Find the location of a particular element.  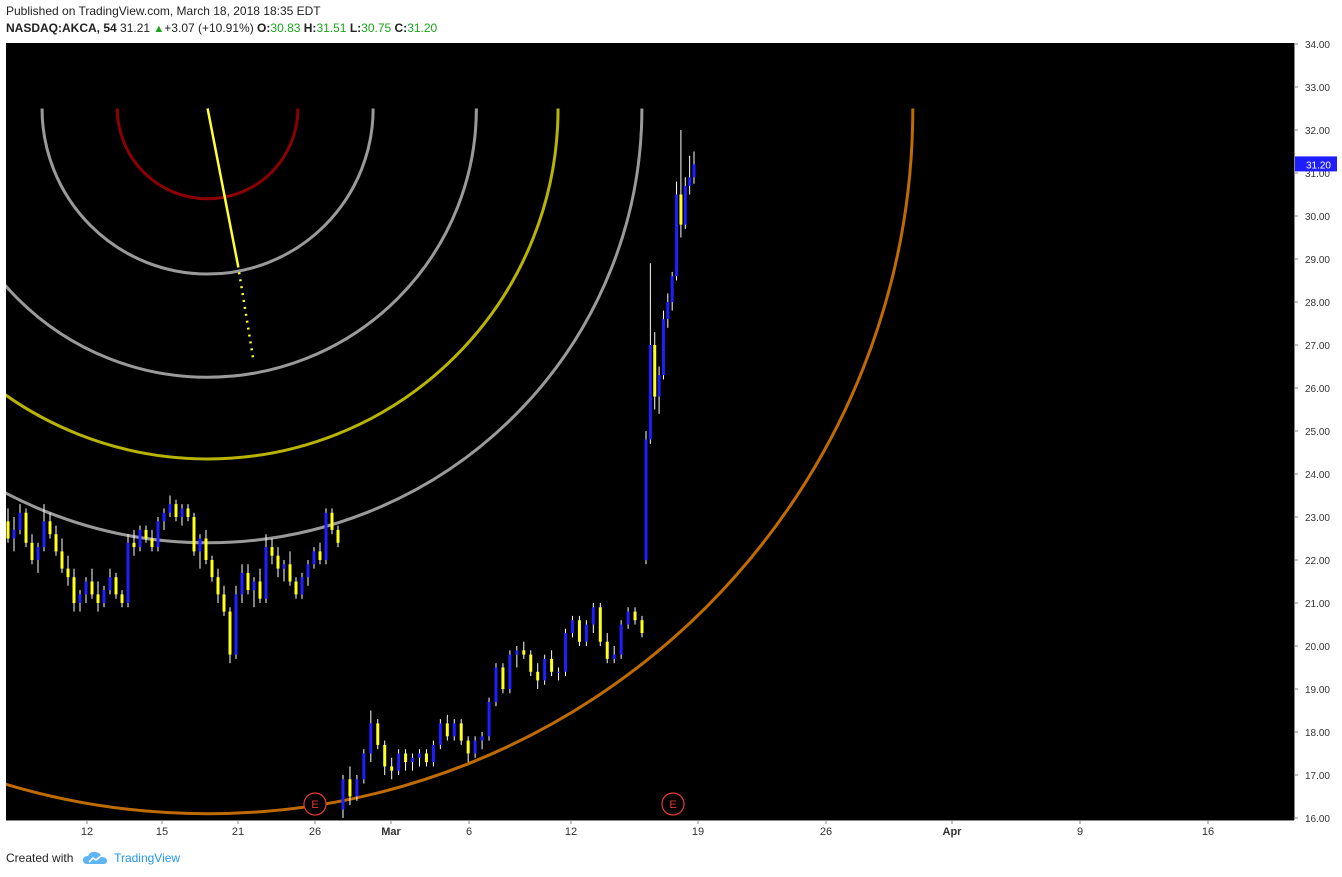

up-arrow-icon: ▲ is located at coordinates (159, 29).